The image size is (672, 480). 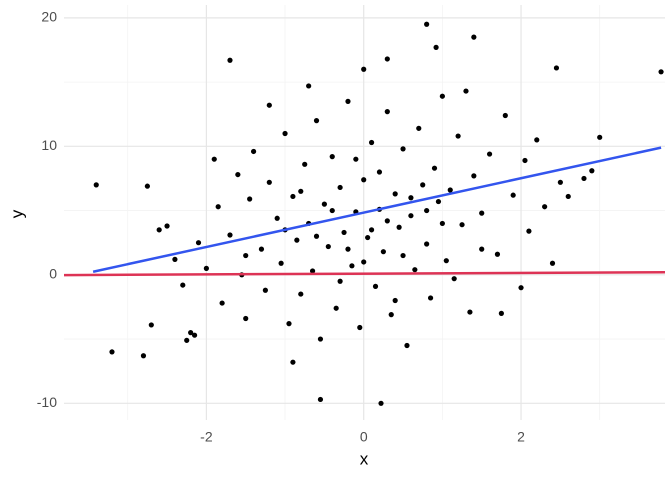 What do you see at coordinates (364, 273) in the screenshot?
I see `fit-line` at bounding box center [364, 273].